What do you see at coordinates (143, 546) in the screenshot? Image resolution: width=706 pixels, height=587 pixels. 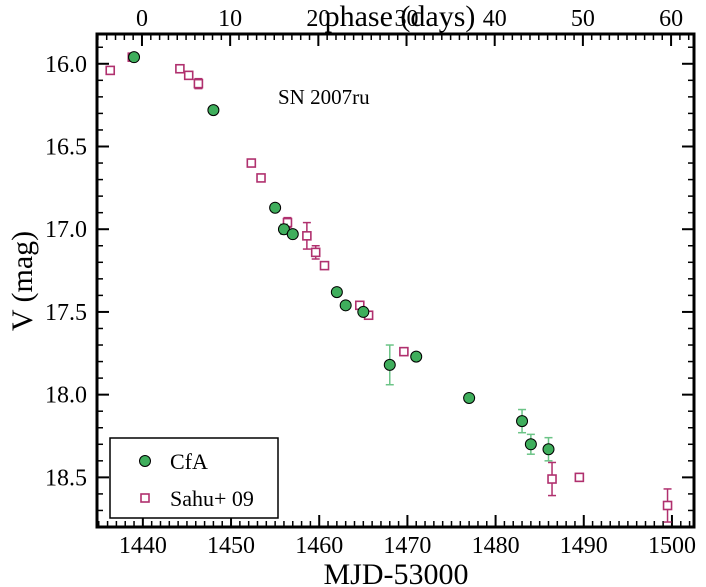 I see `x-tick-label: 1440` at bounding box center [143, 546].